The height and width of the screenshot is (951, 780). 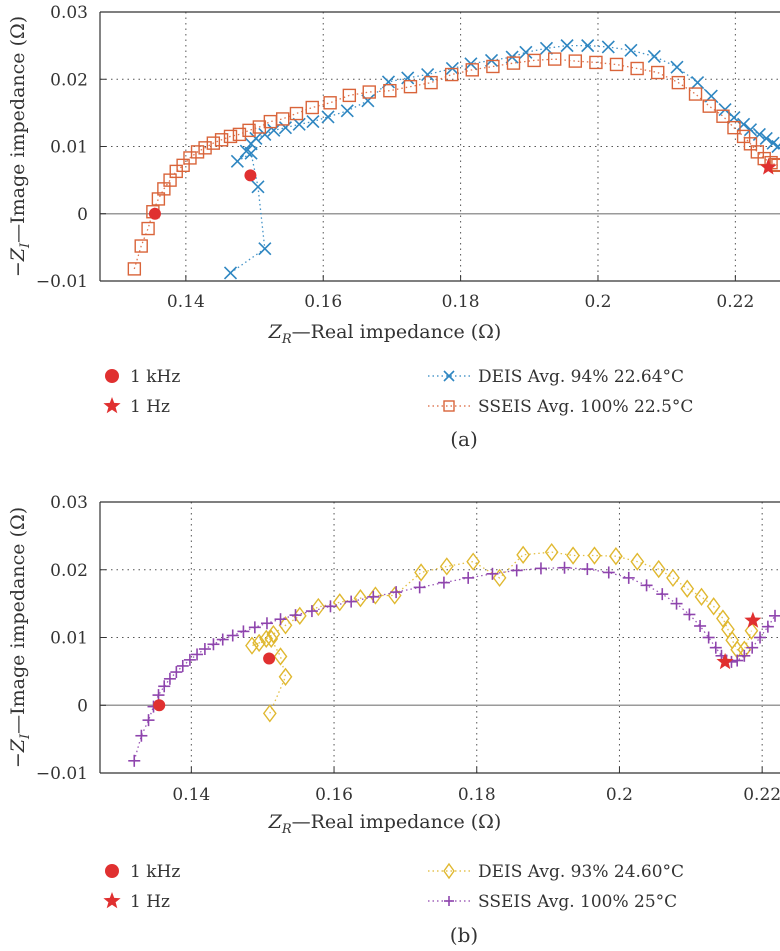 What do you see at coordinates (18, 753) in the screenshot?
I see `y-axis-label-symbol: −Z` at bounding box center [18, 753].